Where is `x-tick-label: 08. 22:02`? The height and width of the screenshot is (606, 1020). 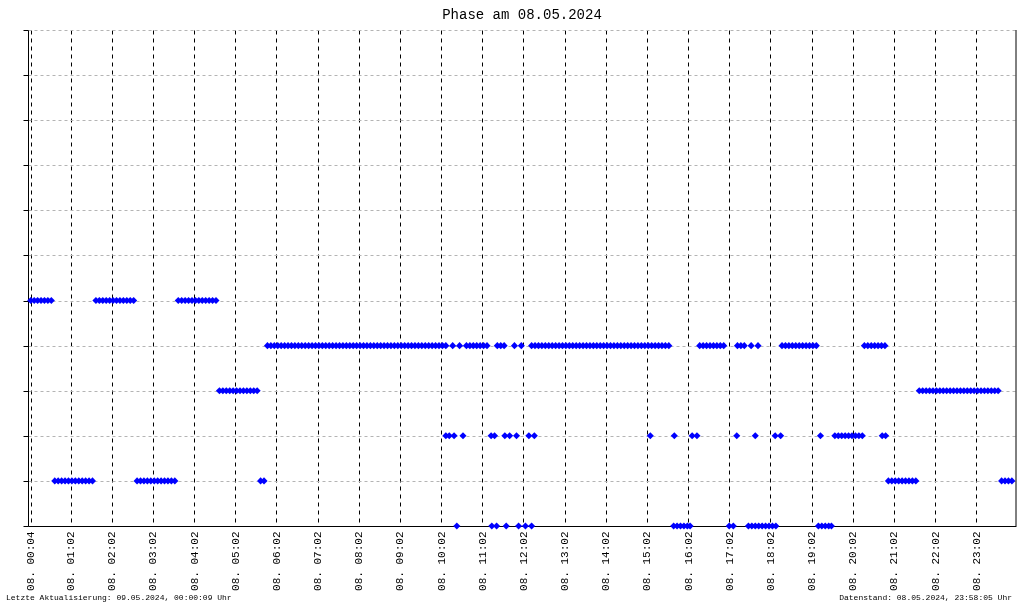 x-tick-label: 08. 22:02 is located at coordinates (935, 561).